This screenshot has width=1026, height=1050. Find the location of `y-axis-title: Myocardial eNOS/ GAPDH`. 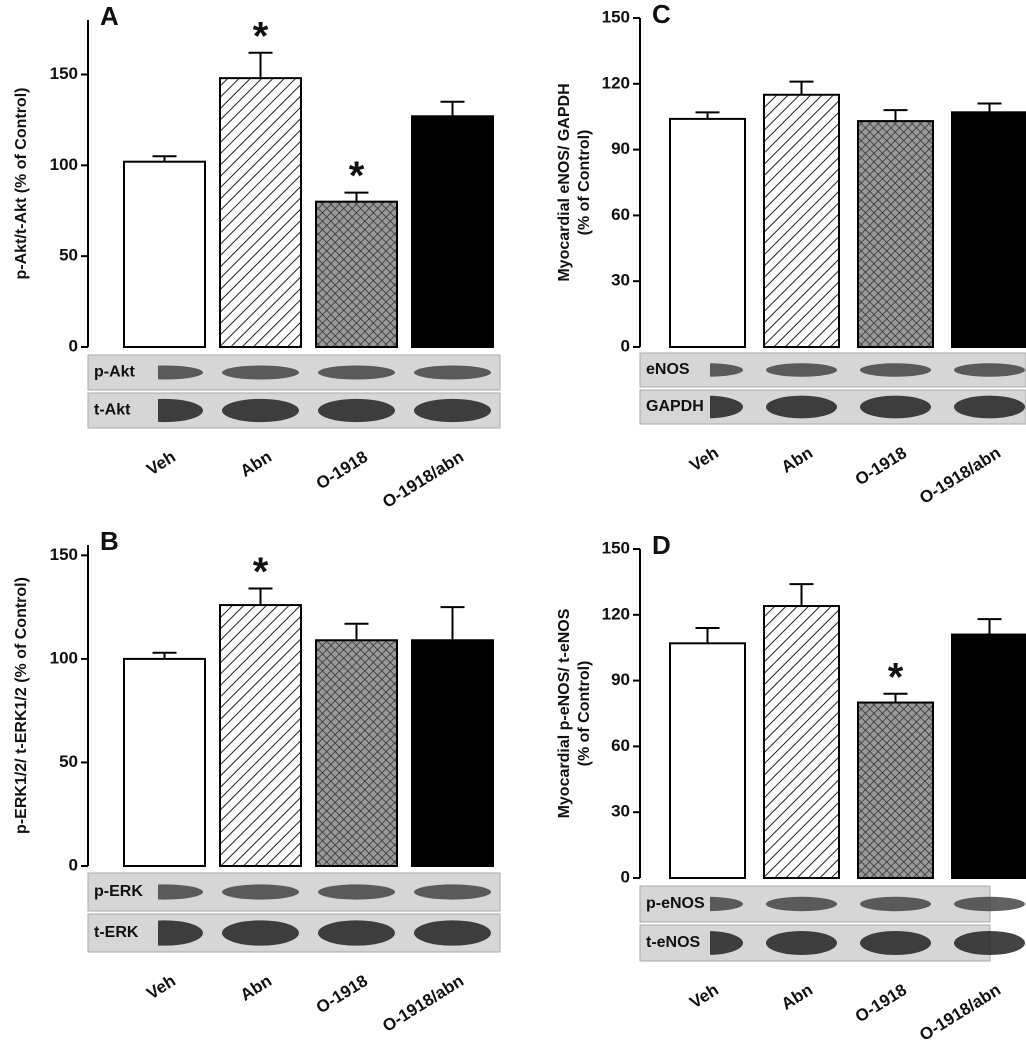

y-axis-title: Myocardial eNOS/ GAPDH is located at coordinates (564, 182).